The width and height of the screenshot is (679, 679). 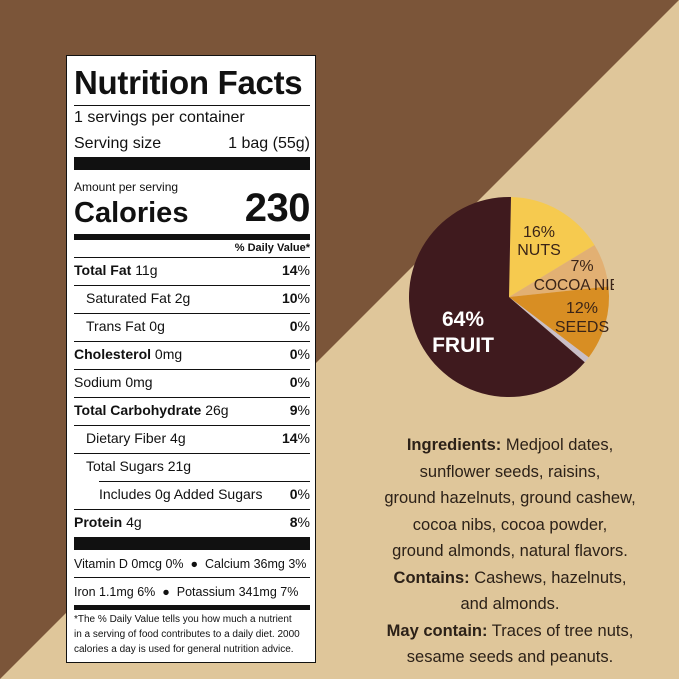 What do you see at coordinates (510, 498) in the screenshot?
I see `ingredients-line-3: ground hazelnuts, ground cashew,` at bounding box center [510, 498].